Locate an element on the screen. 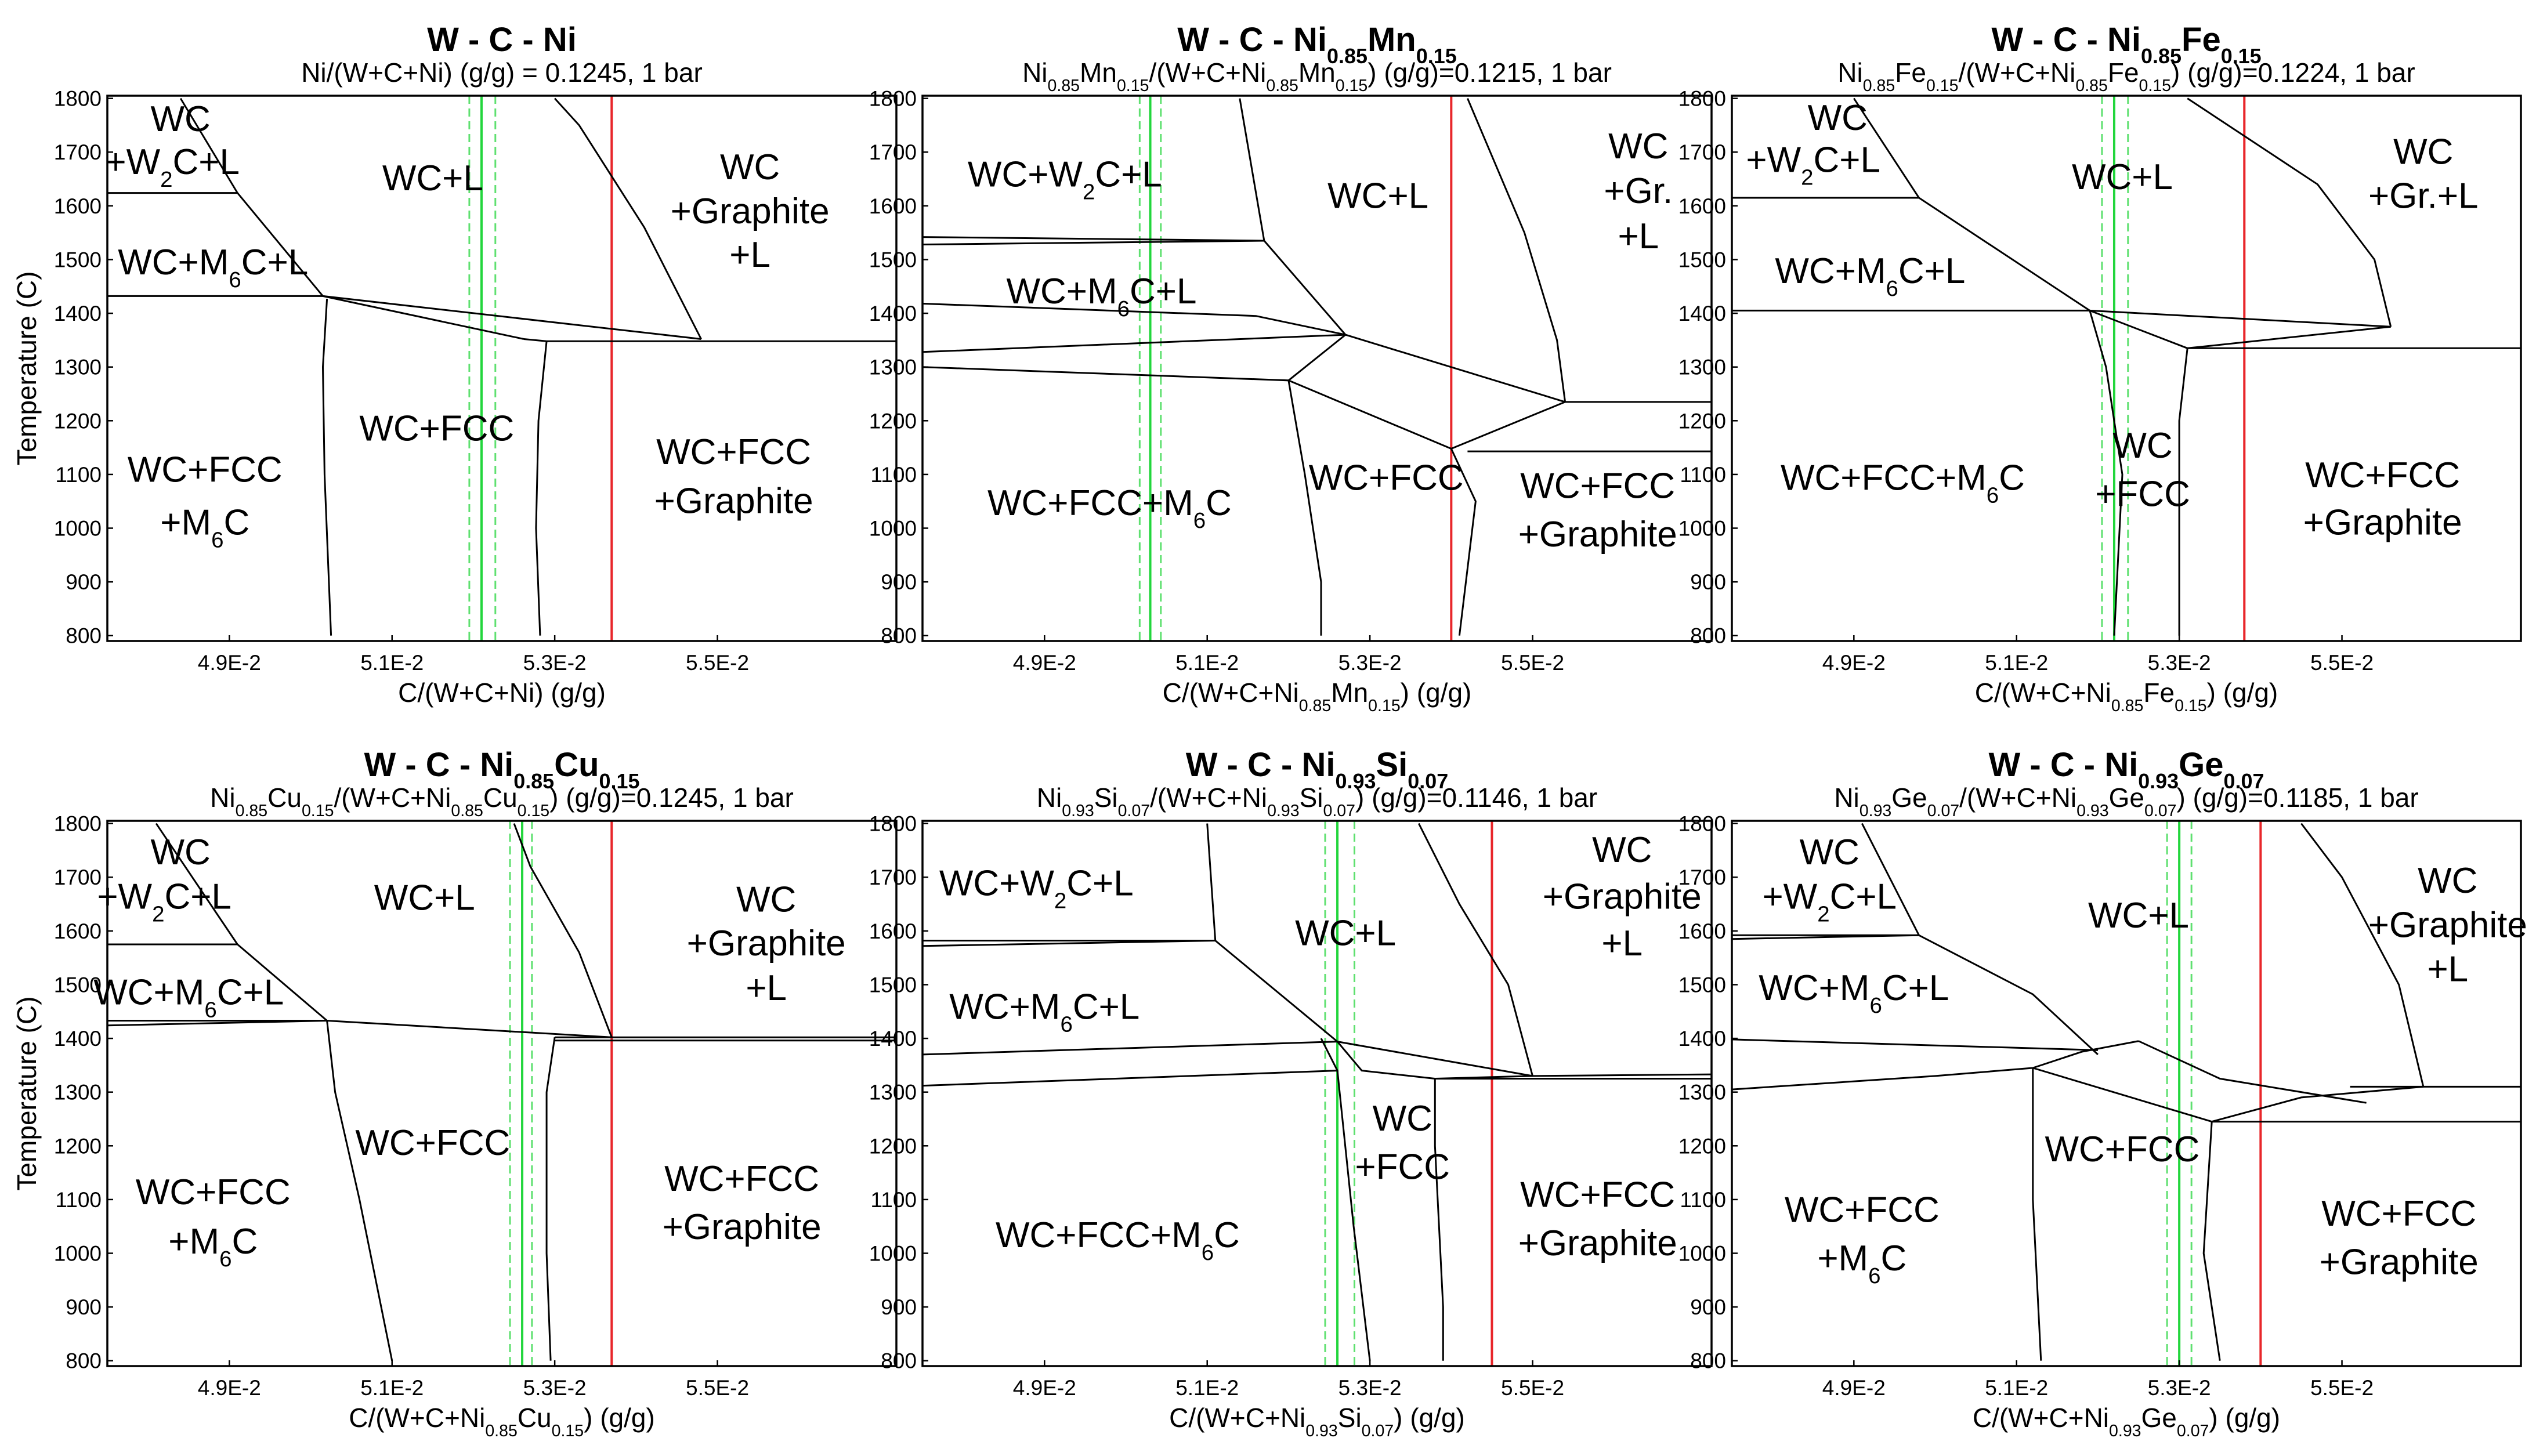 The width and height of the screenshot is (2536, 1456). phase-region-label-part: +FCC is located at coordinates (2142, 494).